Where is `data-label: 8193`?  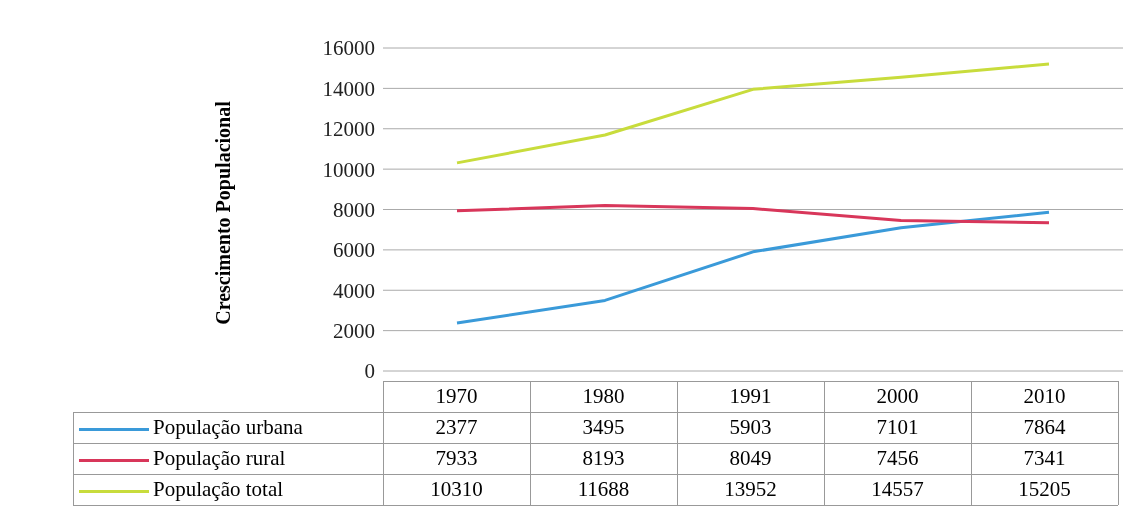 data-label: 8193 is located at coordinates (603, 458).